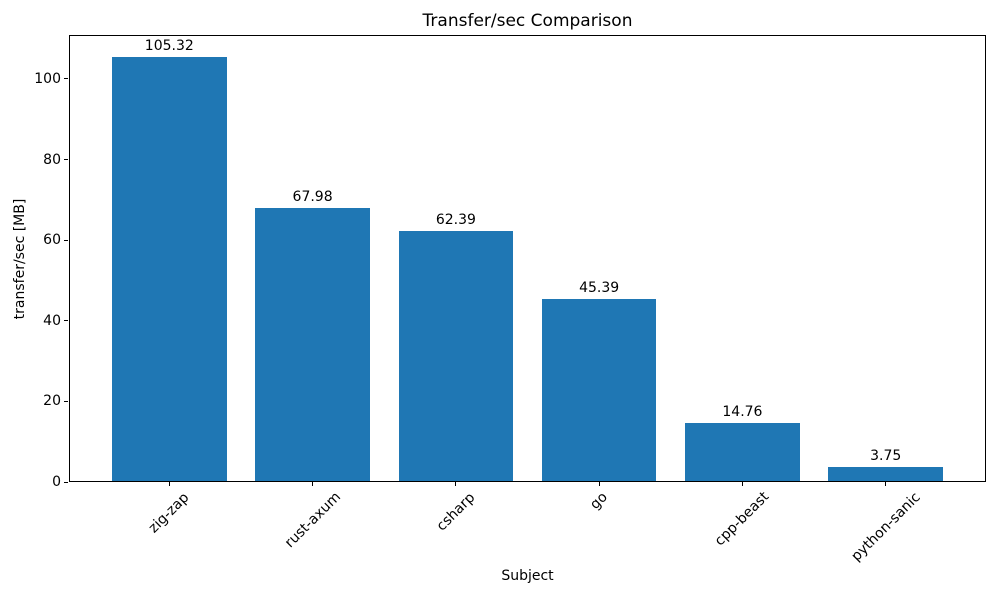 This screenshot has width=1000, height=600. Describe the element at coordinates (312, 196) in the screenshot. I see `bar-value-label: 67.98` at that location.